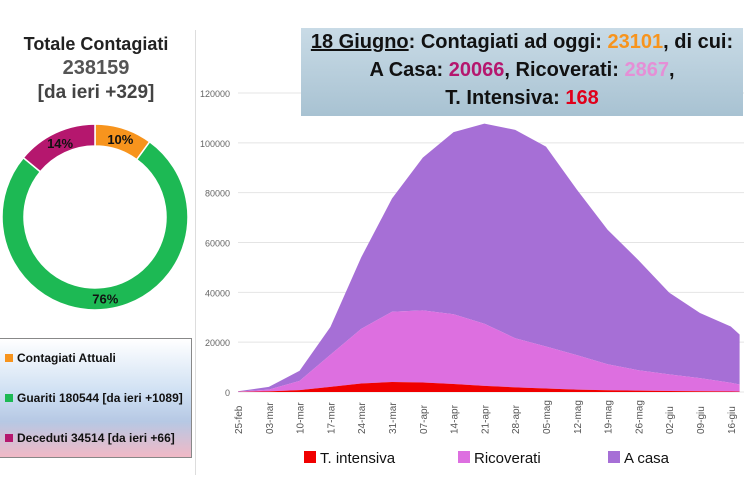 This screenshot has width=750, height=500. Describe the element at coordinates (505, 98) in the screenshot. I see `banner-text: T. Intensiva:` at that location.